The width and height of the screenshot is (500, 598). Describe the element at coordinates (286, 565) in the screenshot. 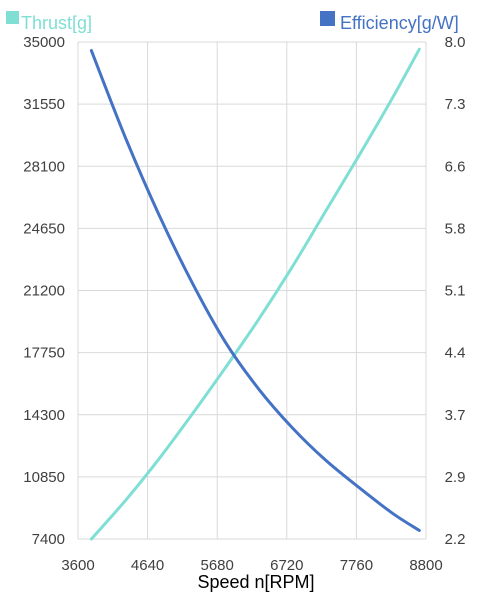

I see `x-tick-label: 6720` at that location.